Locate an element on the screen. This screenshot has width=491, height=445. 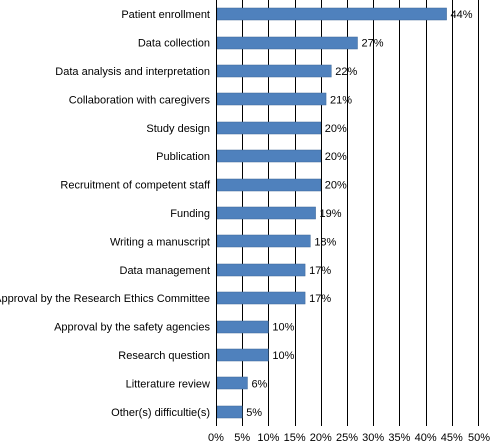
x-tick-label: 40% is located at coordinates (426, 438).